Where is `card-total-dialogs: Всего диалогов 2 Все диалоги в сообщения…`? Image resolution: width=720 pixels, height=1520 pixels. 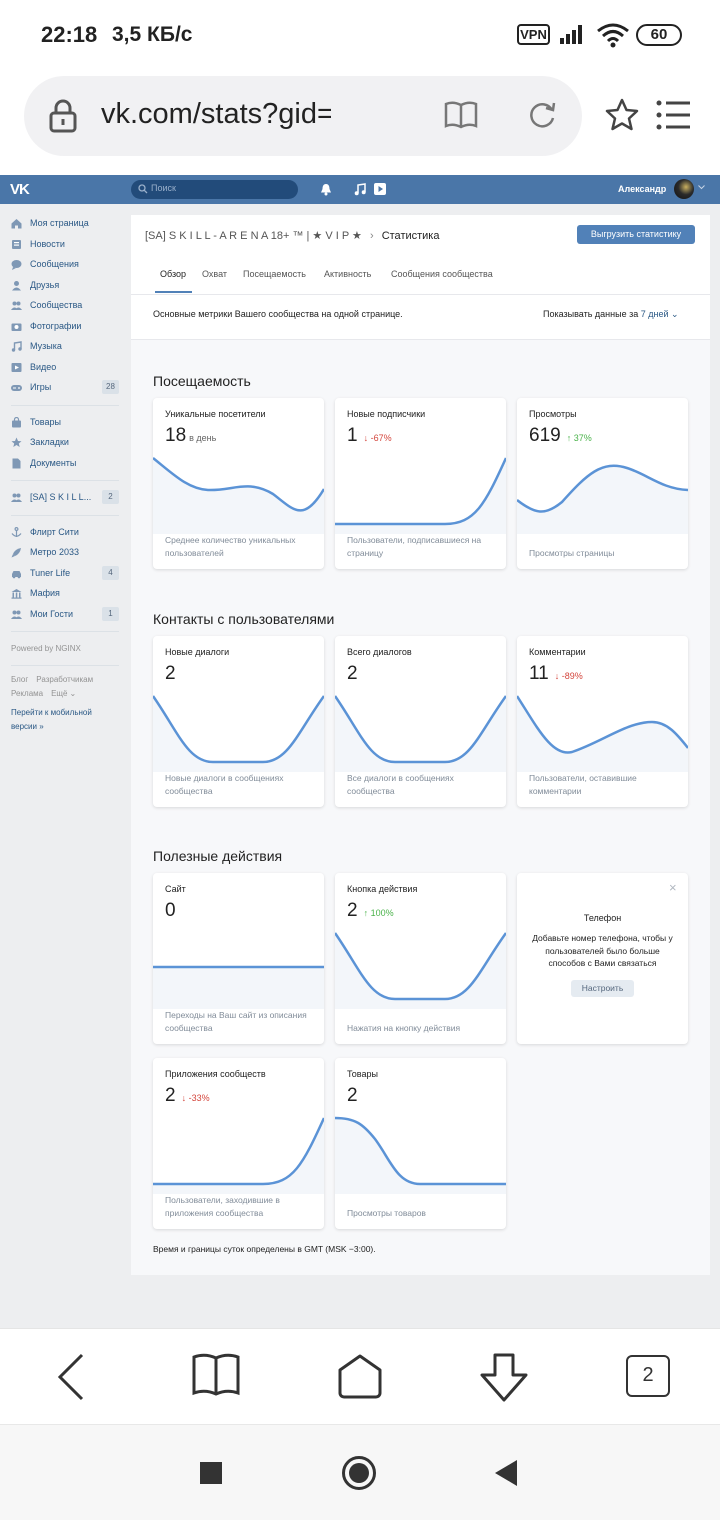
card-total-dialogs: Всего диалогов 2 Все диалоги в сообщения… is located at coordinates (420, 721).